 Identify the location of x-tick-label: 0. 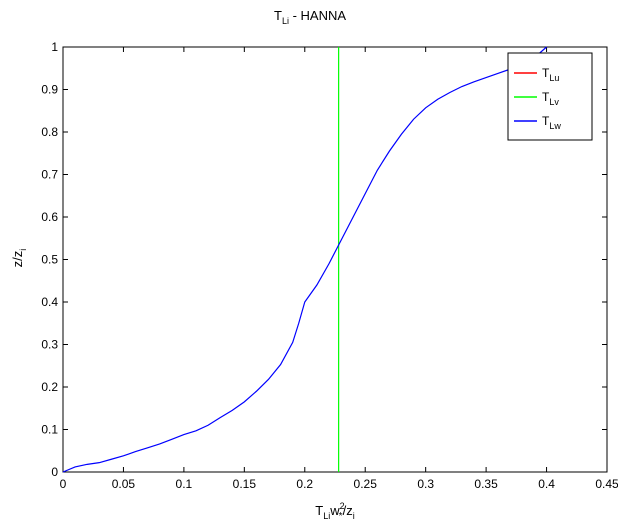
(63, 484).